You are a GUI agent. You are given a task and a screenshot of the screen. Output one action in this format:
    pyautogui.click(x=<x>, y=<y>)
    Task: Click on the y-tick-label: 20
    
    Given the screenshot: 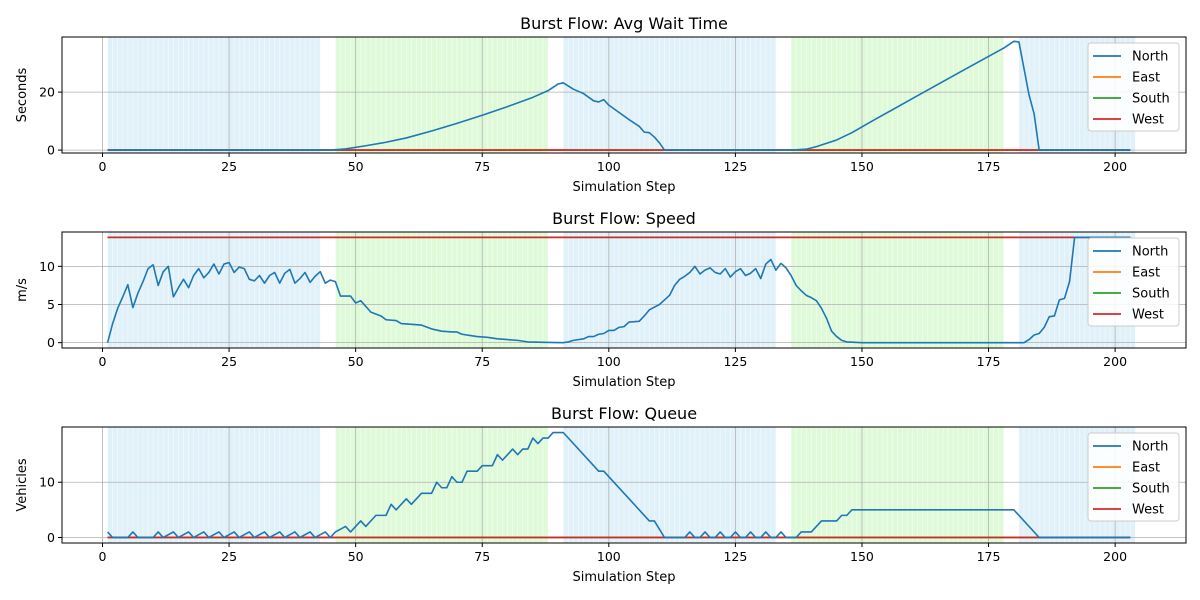 What is the action you would take?
    pyautogui.click(x=47, y=92)
    